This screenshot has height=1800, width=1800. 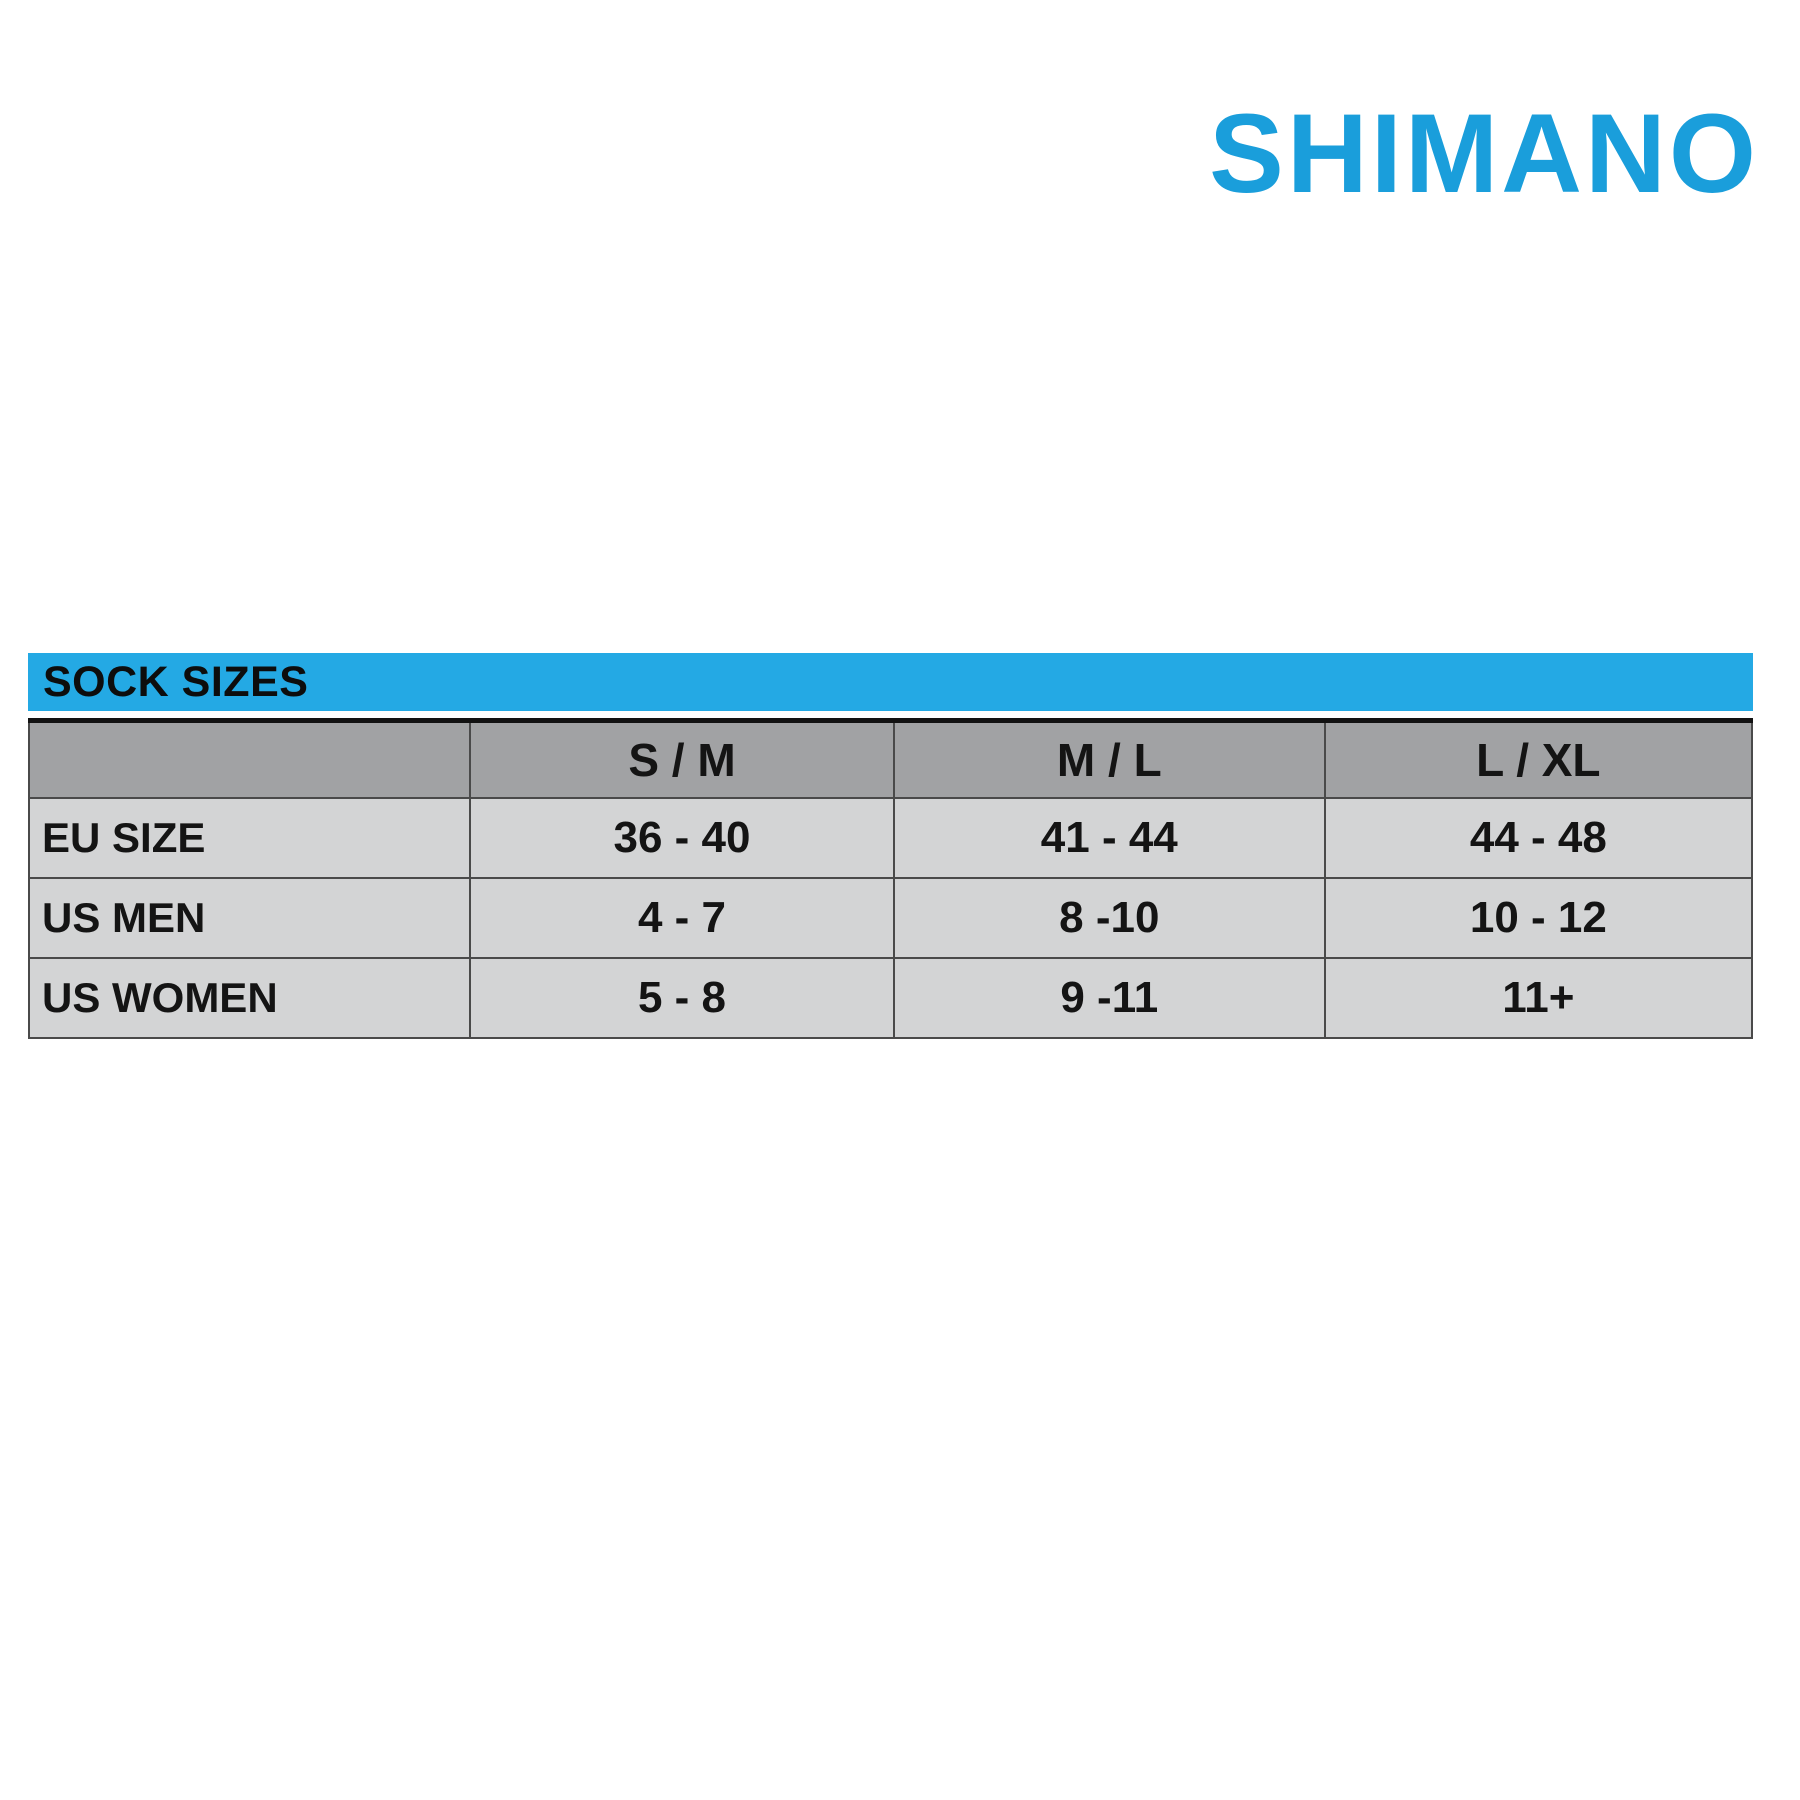 What do you see at coordinates (1109, 998) in the screenshot?
I see `cell-uswomen-ml: 9 -11` at bounding box center [1109, 998].